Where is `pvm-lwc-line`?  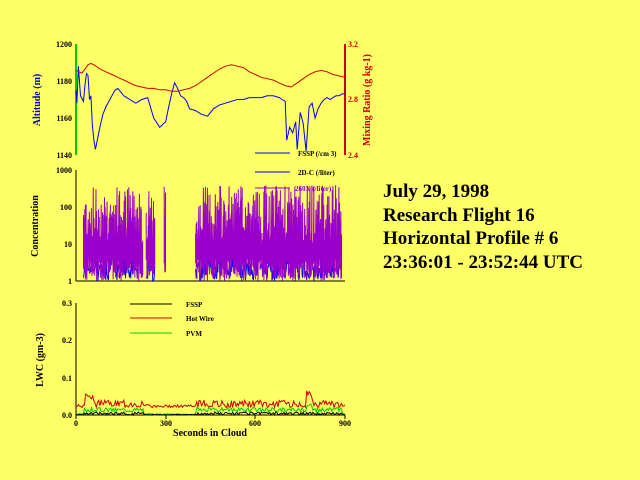
pvm-lwc-line is located at coordinates (210, 409).